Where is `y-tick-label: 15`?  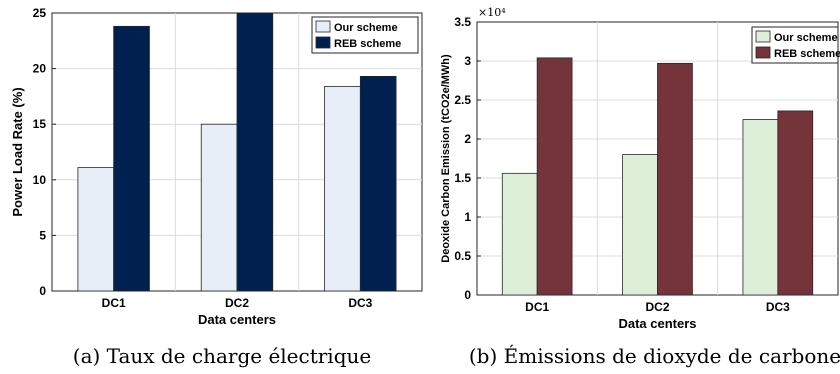 y-tick-label: 15 is located at coordinates (40, 124).